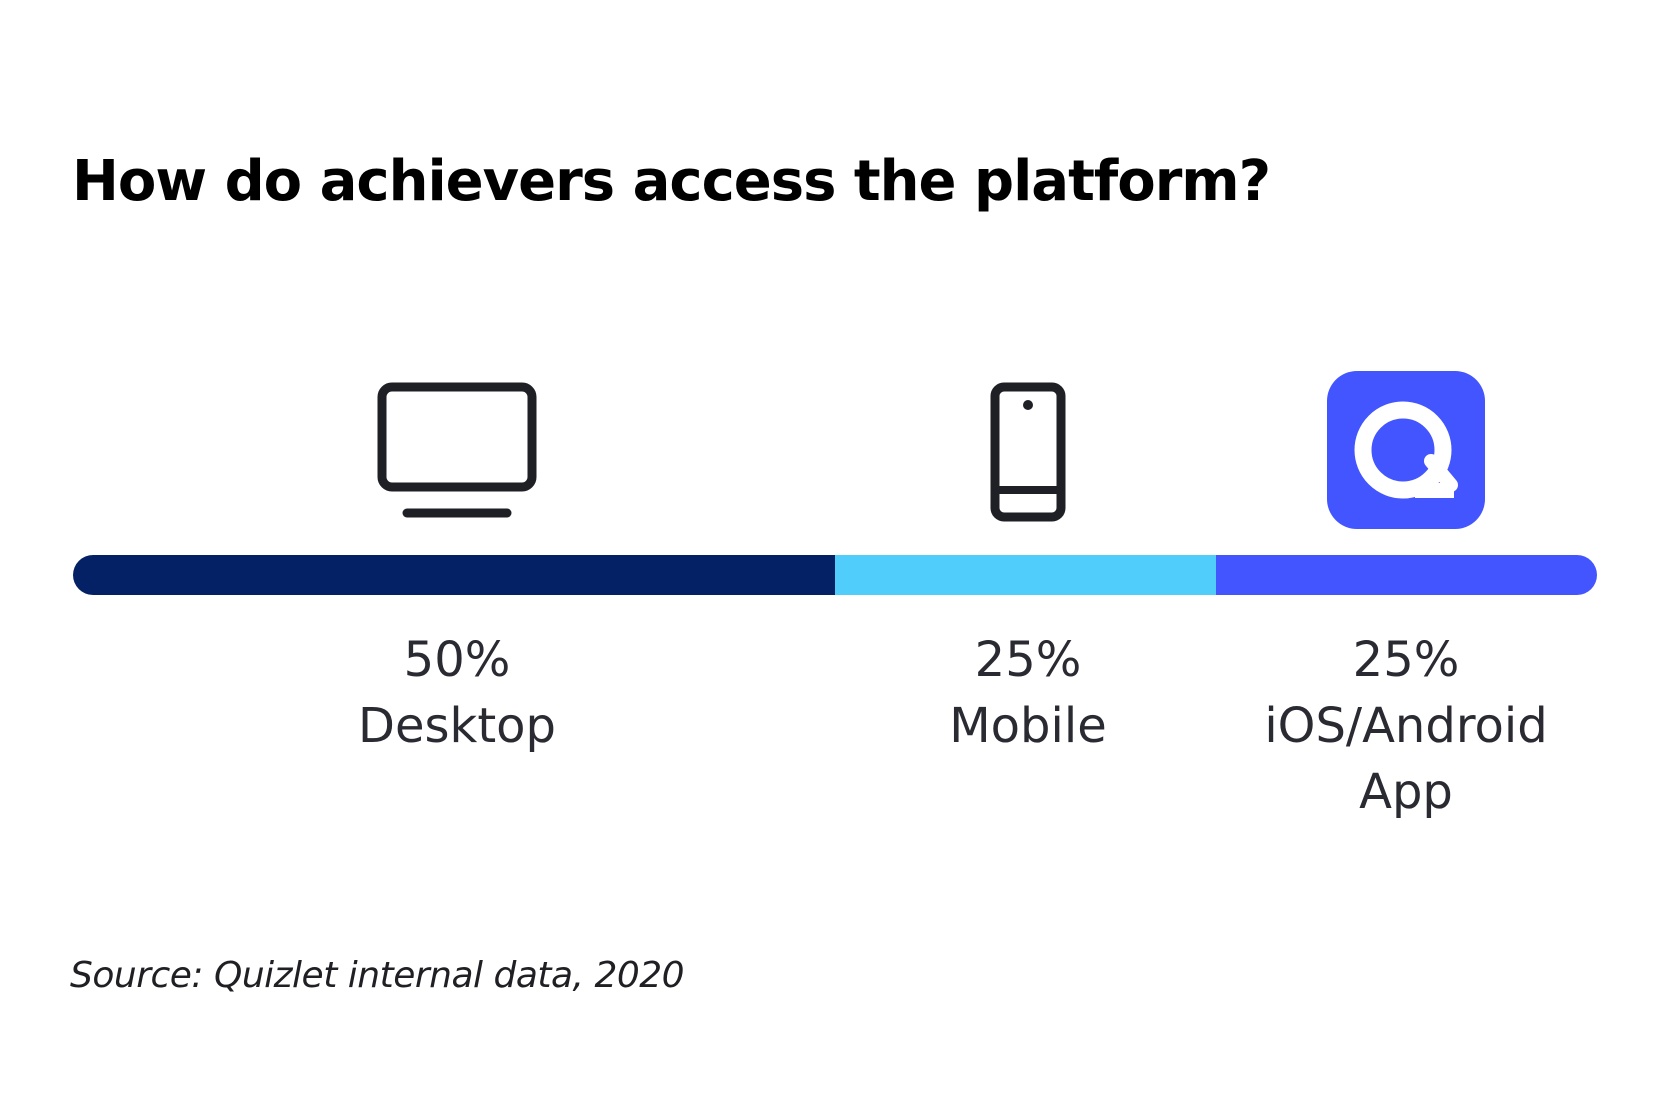 This screenshot has height=1120, width=1676. Describe the element at coordinates (1028, 660) in the screenshot. I see `value-label-mobile: 25%` at that location.